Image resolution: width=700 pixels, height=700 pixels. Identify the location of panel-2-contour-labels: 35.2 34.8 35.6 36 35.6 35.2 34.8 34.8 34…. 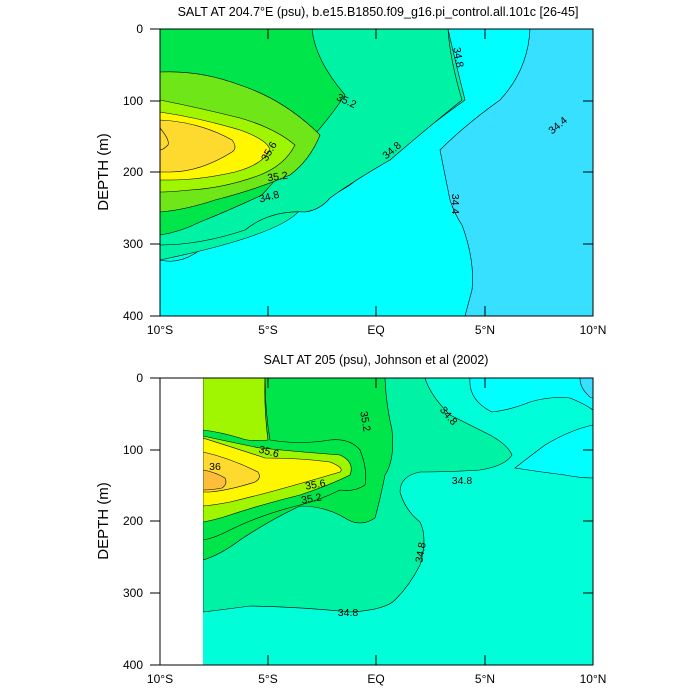
(340, 511).